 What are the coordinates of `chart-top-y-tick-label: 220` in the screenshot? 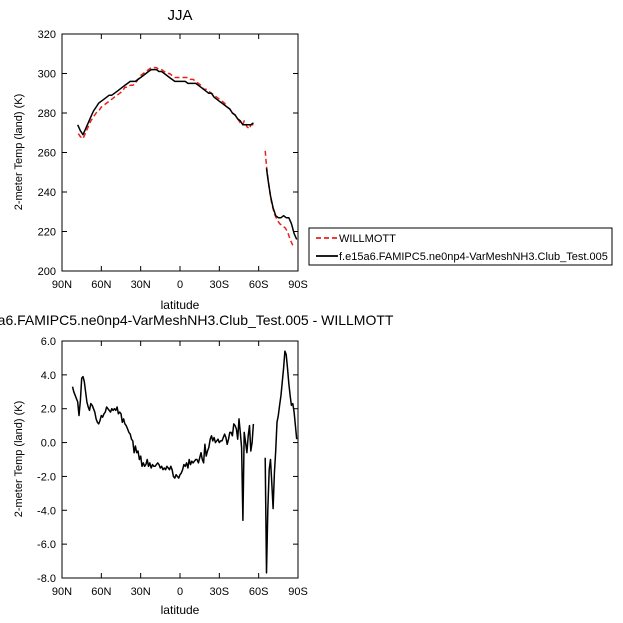 It's located at (47, 233).